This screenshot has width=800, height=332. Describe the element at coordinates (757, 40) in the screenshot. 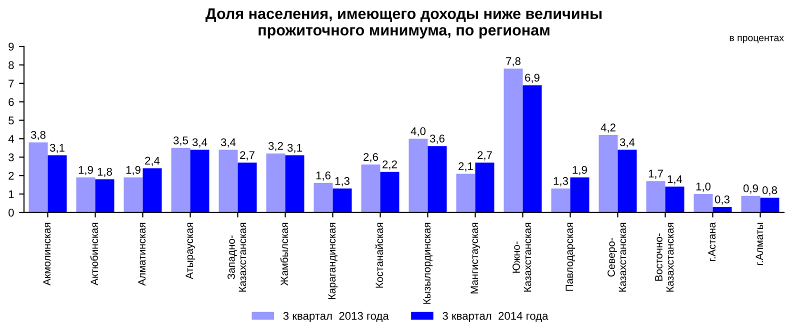

I see `text: в процентах` at that location.